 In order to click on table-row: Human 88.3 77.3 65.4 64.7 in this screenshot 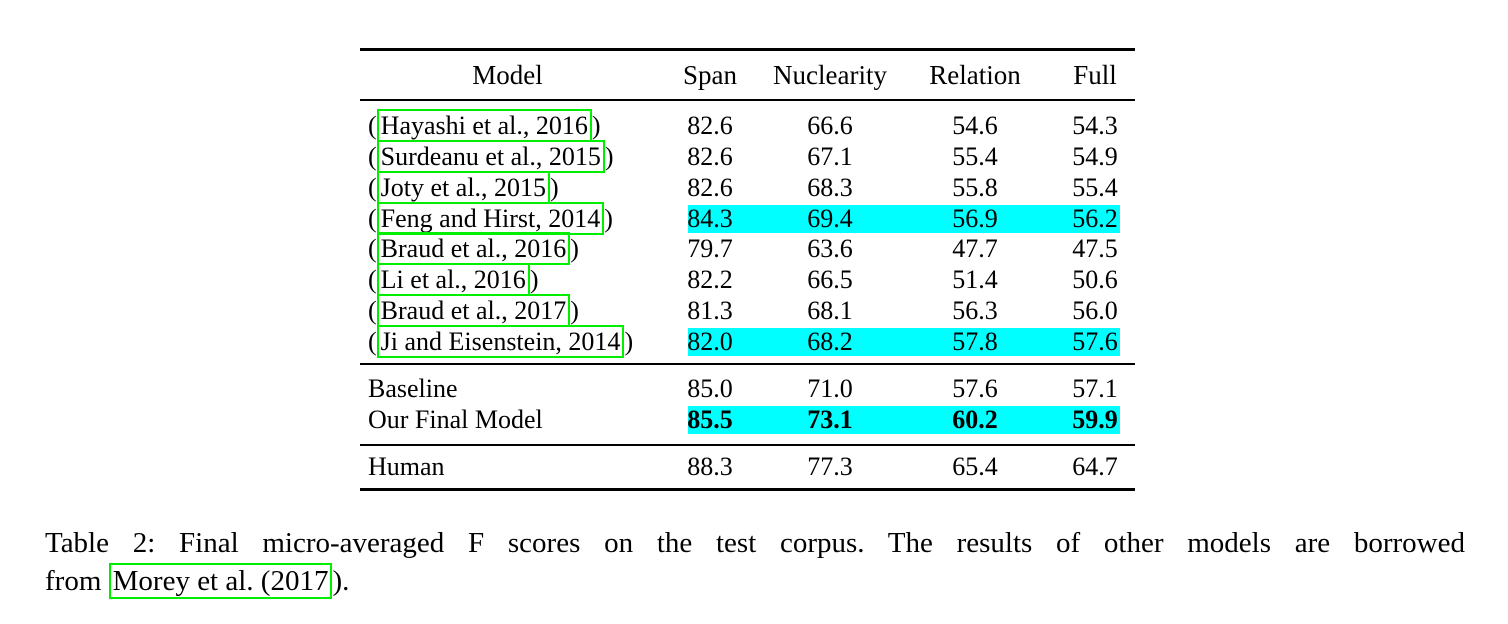, I will do `click(747, 467)`.